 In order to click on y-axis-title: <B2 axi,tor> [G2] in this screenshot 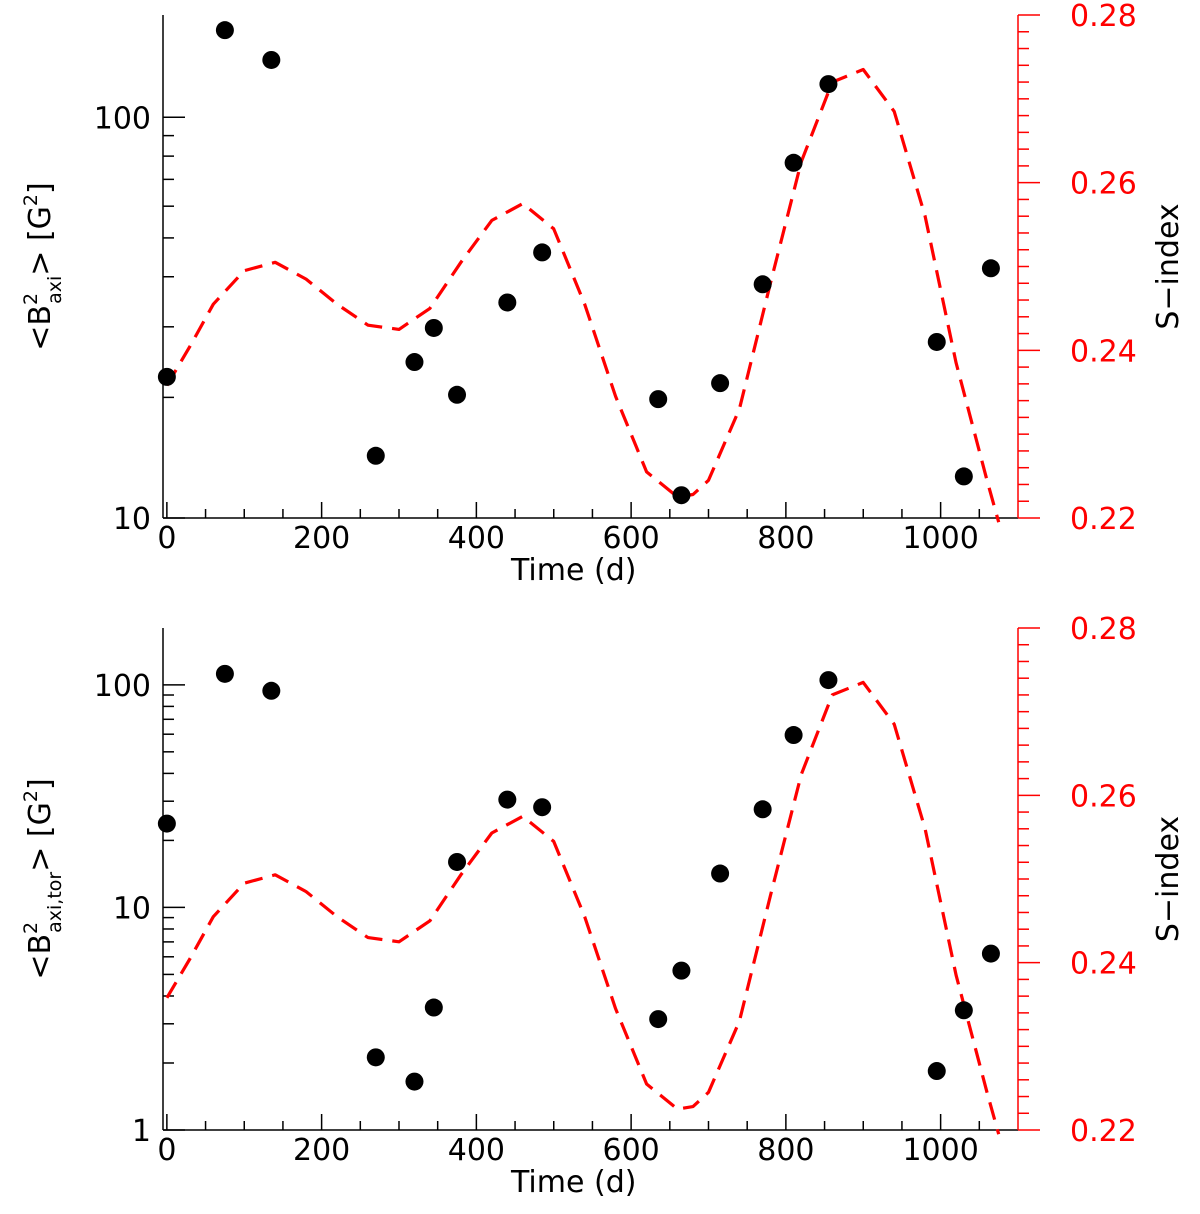, I will do `click(43, 878)`.